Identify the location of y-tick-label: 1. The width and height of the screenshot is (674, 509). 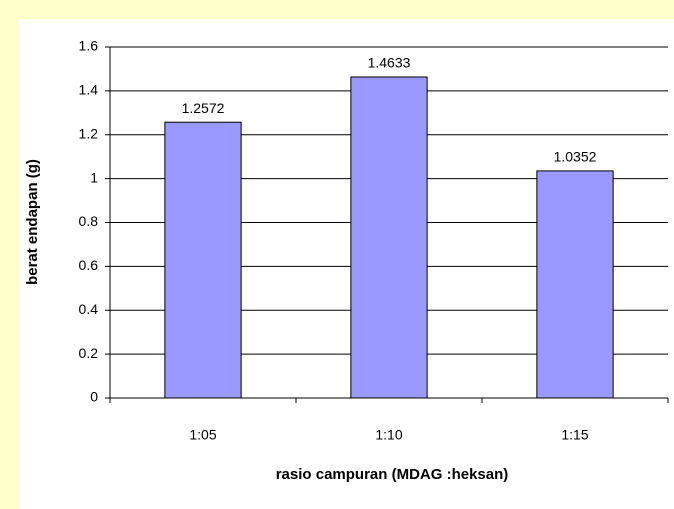
(94, 177).